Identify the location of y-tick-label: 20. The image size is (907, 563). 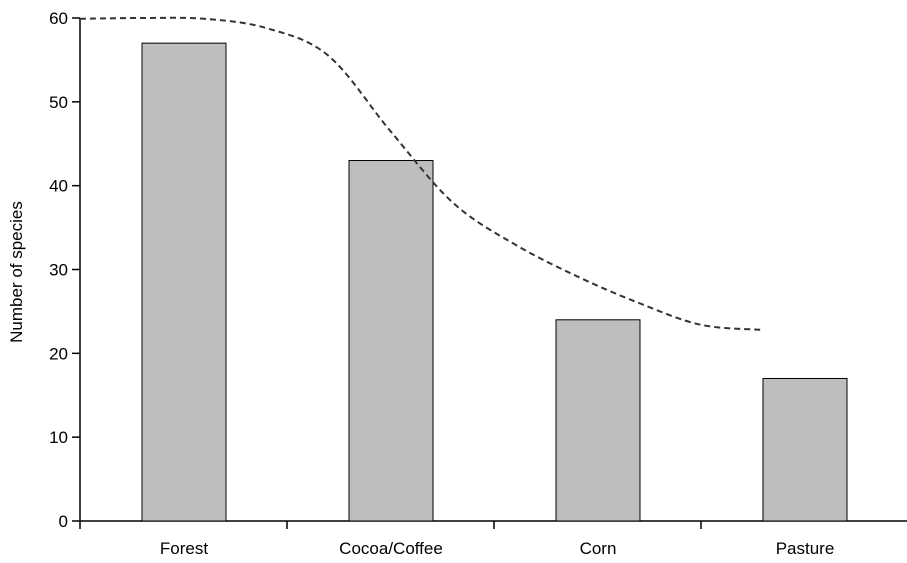
(58, 353).